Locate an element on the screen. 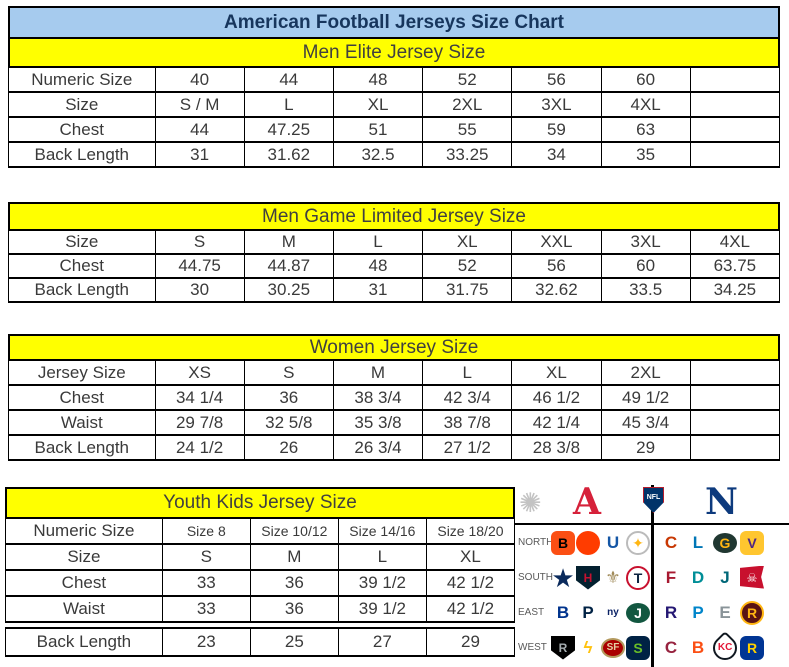 The height and width of the screenshot is (667, 789). team-logo-new-york-jets: J is located at coordinates (638, 612).